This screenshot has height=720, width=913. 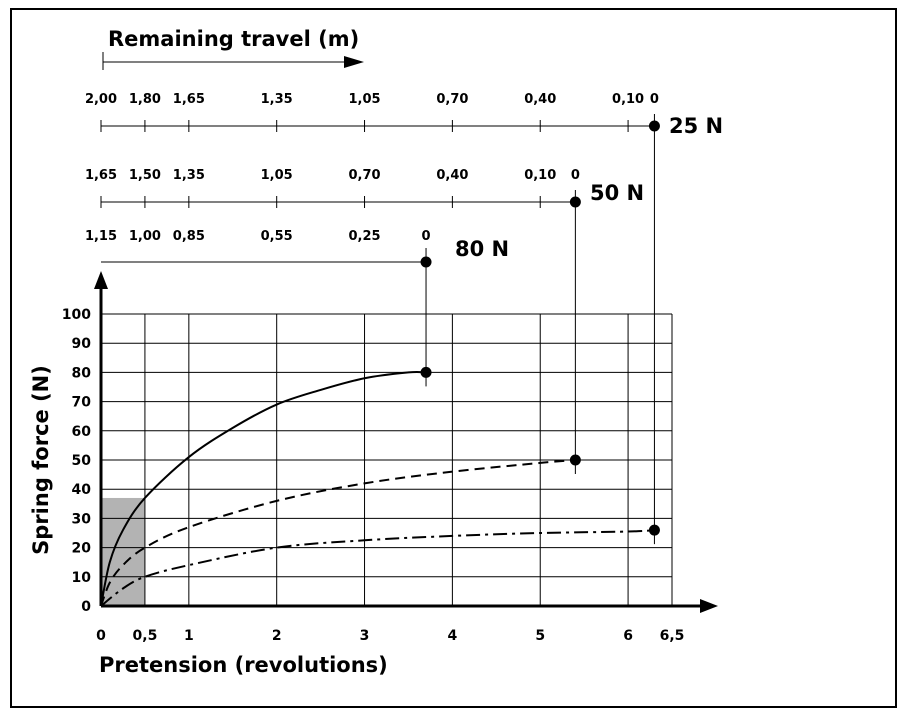 I want to click on x-axis-arrow, so click(x=709, y=606).